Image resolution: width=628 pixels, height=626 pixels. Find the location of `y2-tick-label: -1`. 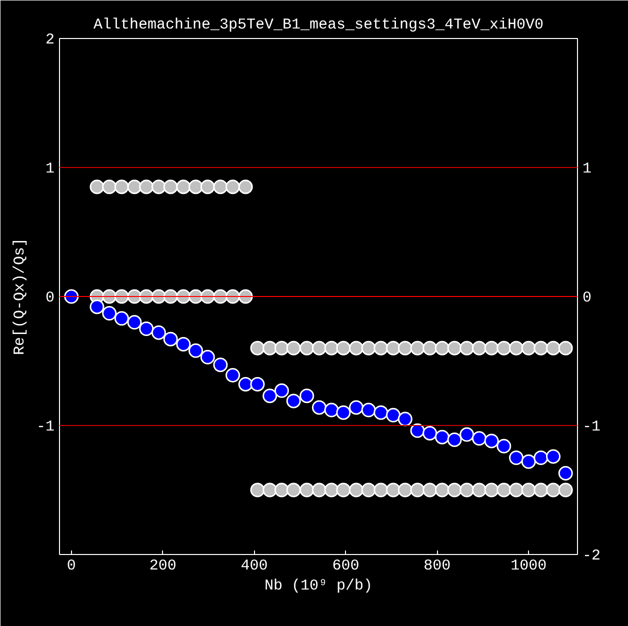

y2-tick-label: -1 is located at coordinates (591, 427).